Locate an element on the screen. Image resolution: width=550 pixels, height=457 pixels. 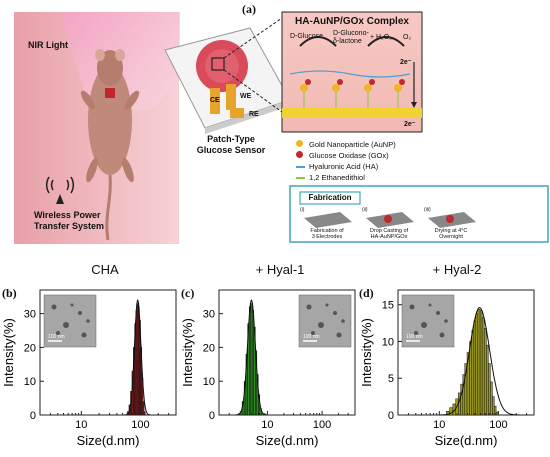
y-tick-label: 30 is located at coordinates (209, 315).